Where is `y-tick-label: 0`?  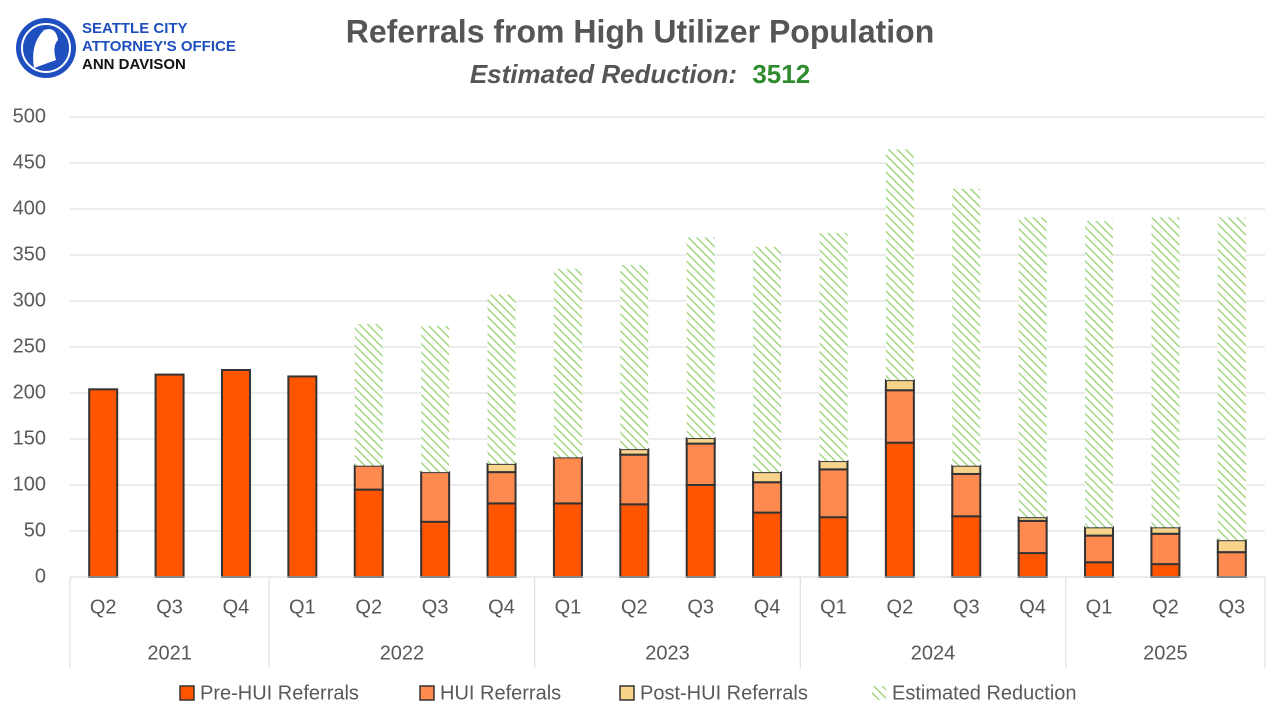 y-tick-label: 0 is located at coordinates (40, 576).